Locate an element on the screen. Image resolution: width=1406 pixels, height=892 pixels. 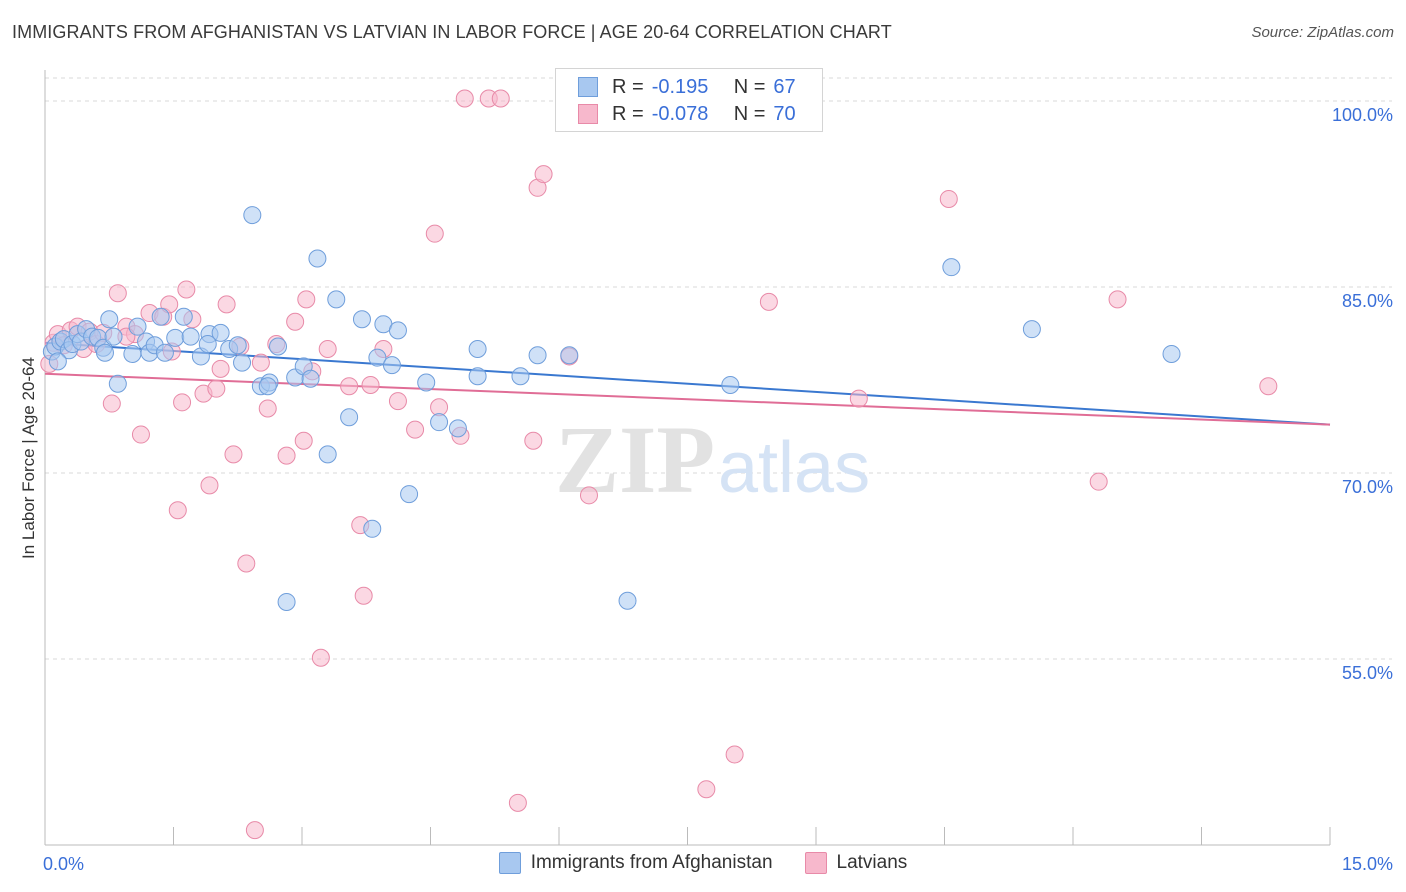
watermark: ZIP atlas is located at coordinates (712, 459).